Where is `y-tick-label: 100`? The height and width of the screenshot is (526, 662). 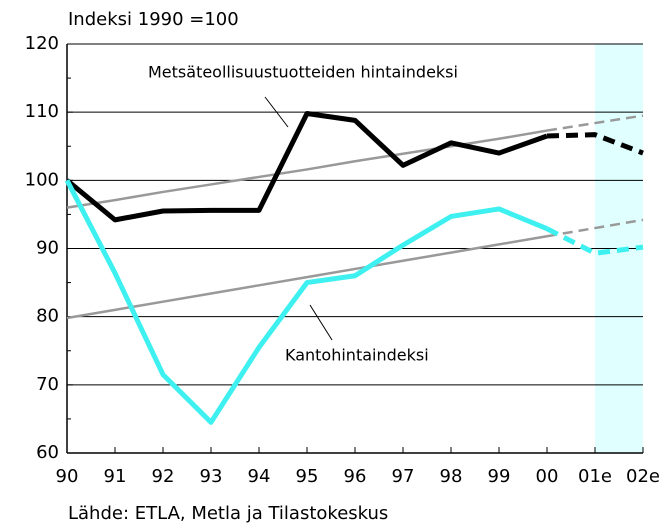 y-tick-label: 100 is located at coordinates (42, 179).